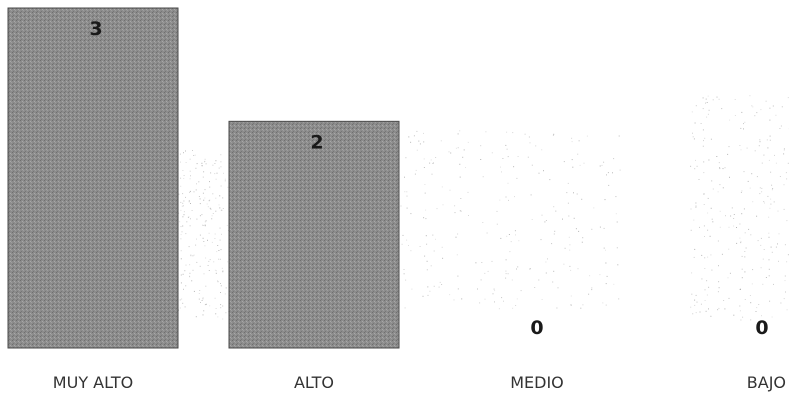 The height and width of the screenshot is (393, 789). Describe the element at coordinates (536, 328) in the screenshot. I see `data-label-medio: 0` at that location.